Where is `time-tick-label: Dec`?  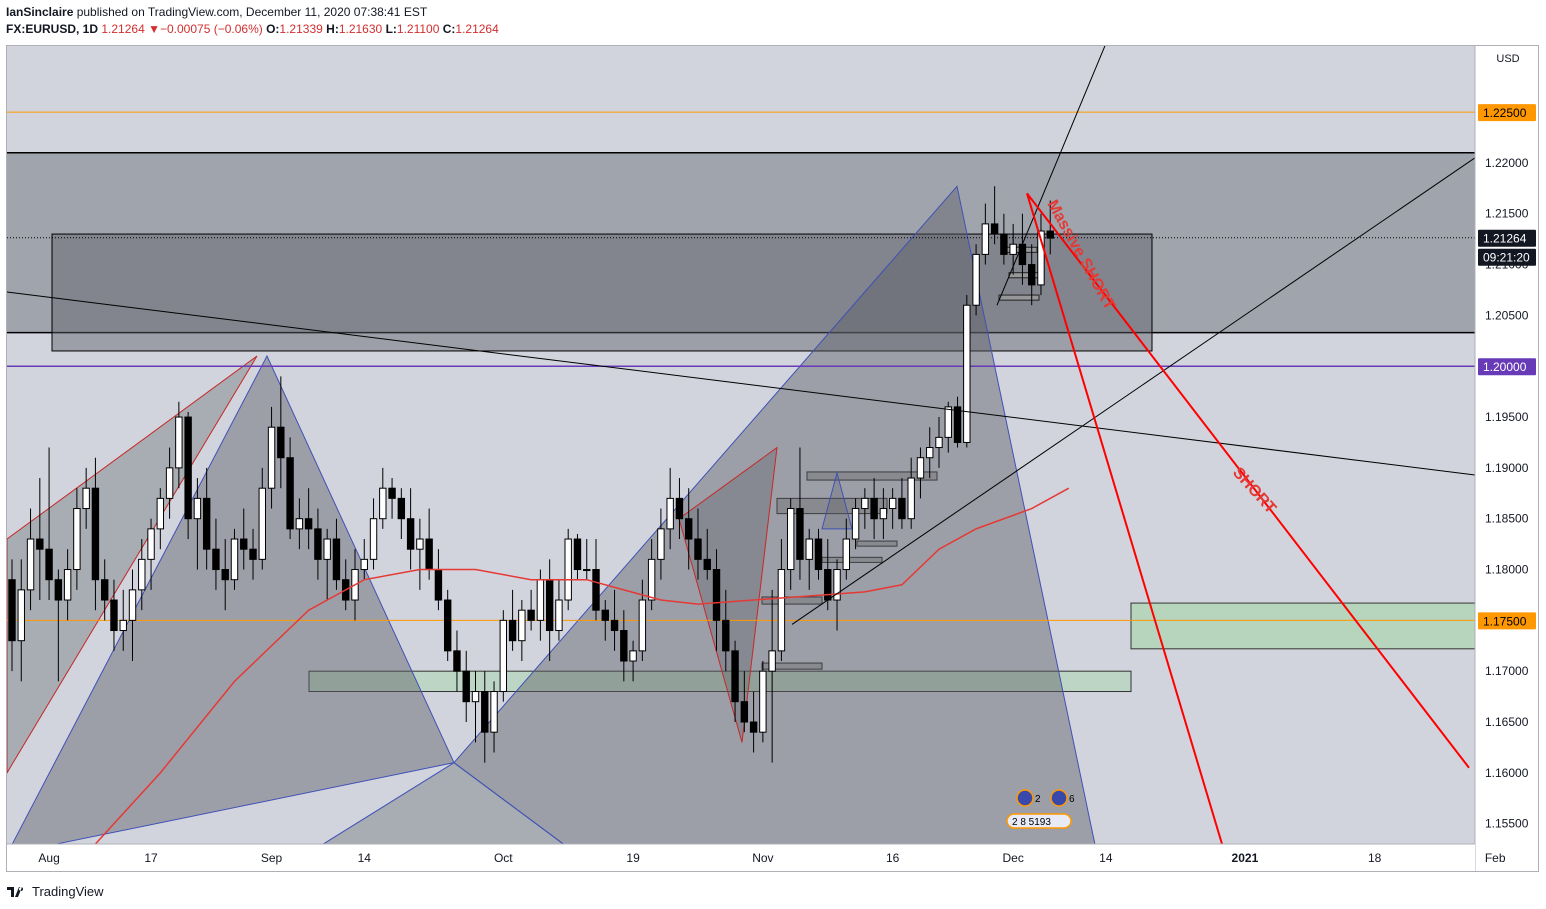
time-tick-label: Dec is located at coordinates (1012, 858).